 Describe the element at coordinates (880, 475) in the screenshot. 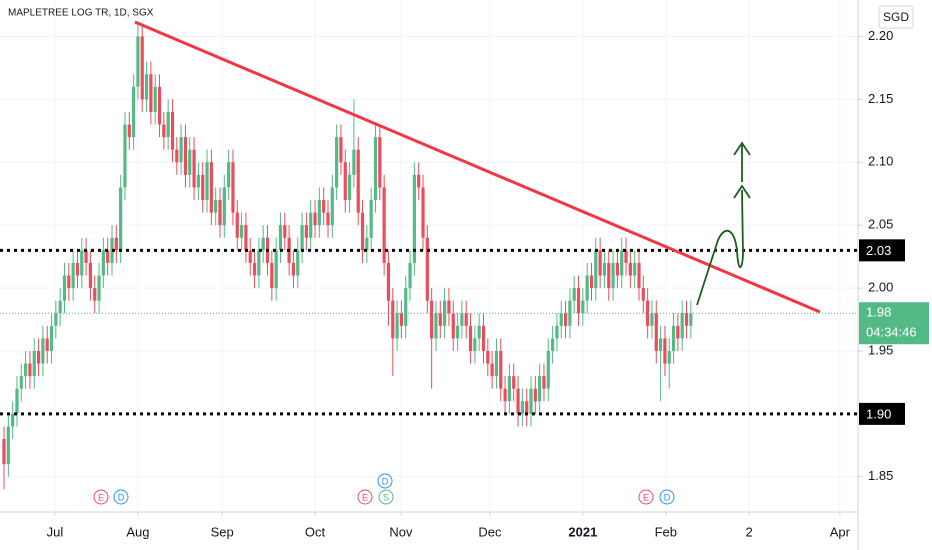

I see `y-tick-label: 1.85` at that location.